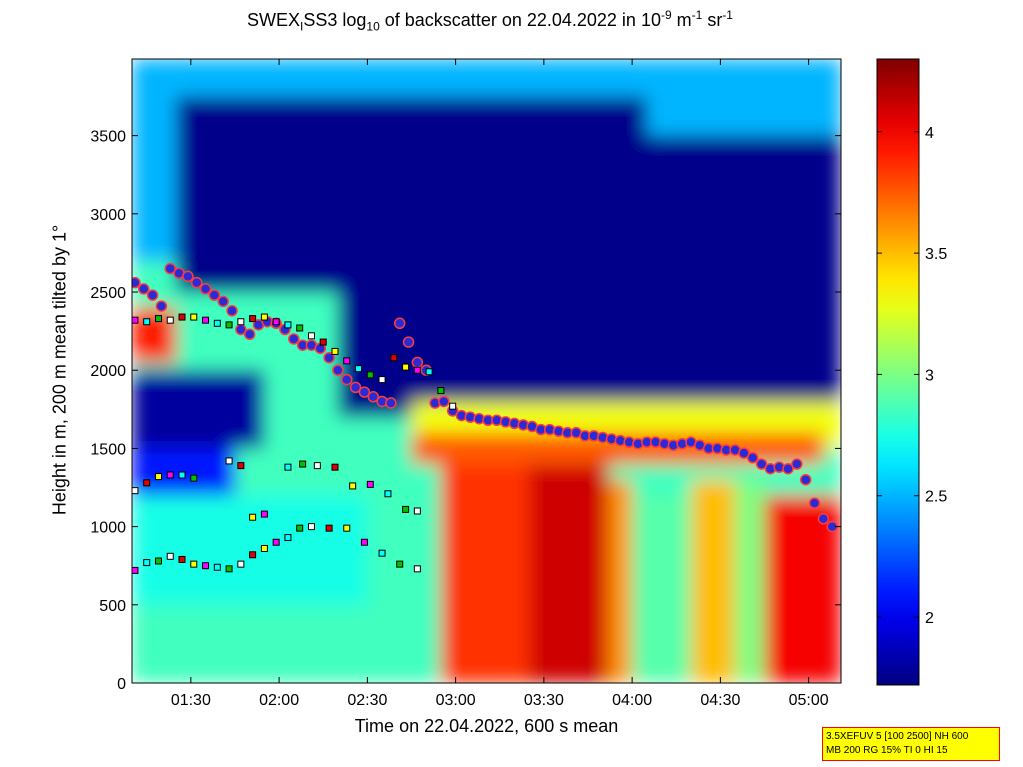 The height and width of the screenshot is (767, 1023). What do you see at coordinates (108, 449) in the screenshot?
I see `y-tick-label: 1500` at bounding box center [108, 449].